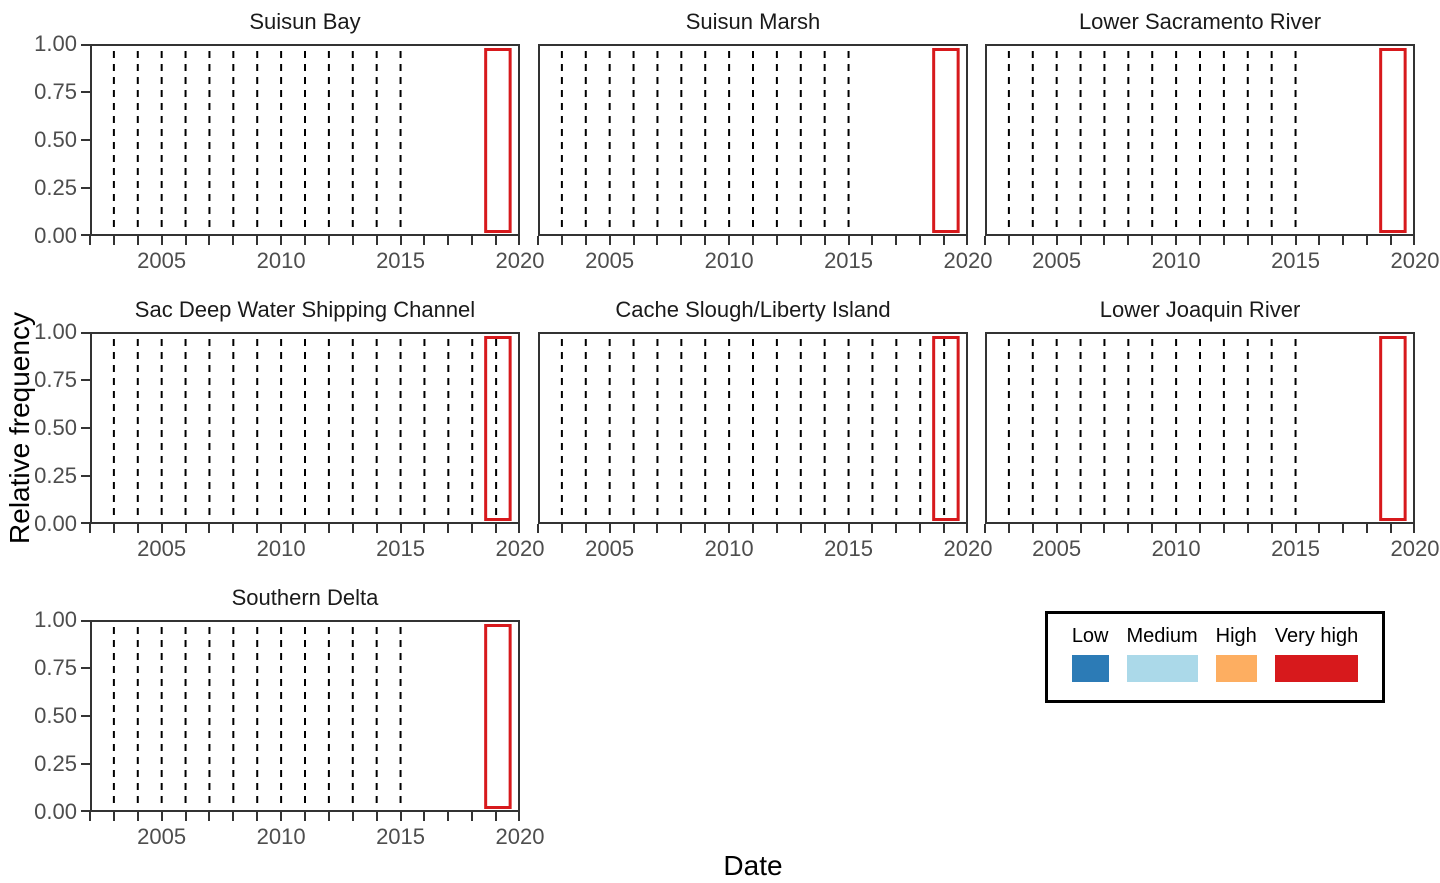 This screenshot has width=1440, height=883. What do you see at coordinates (55, 139) in the screenshot?
I see `y-tick-label: 0.50` at bounding box center [55, 139].